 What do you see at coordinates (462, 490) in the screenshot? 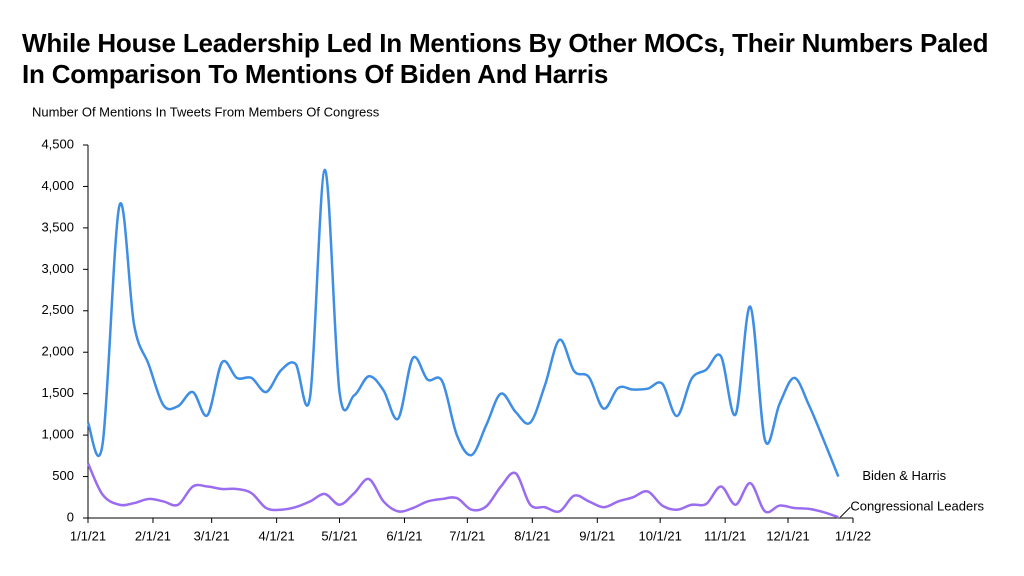
I see `line-series` at bounding box center [462, 490].